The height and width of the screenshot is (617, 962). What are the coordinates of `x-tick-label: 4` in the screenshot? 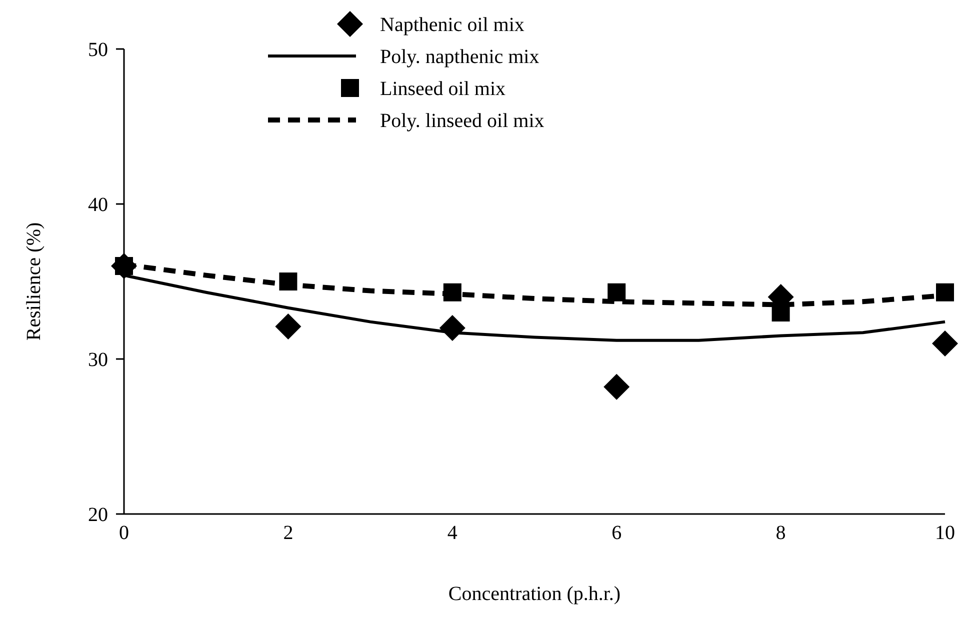 It's located at (452, 533).